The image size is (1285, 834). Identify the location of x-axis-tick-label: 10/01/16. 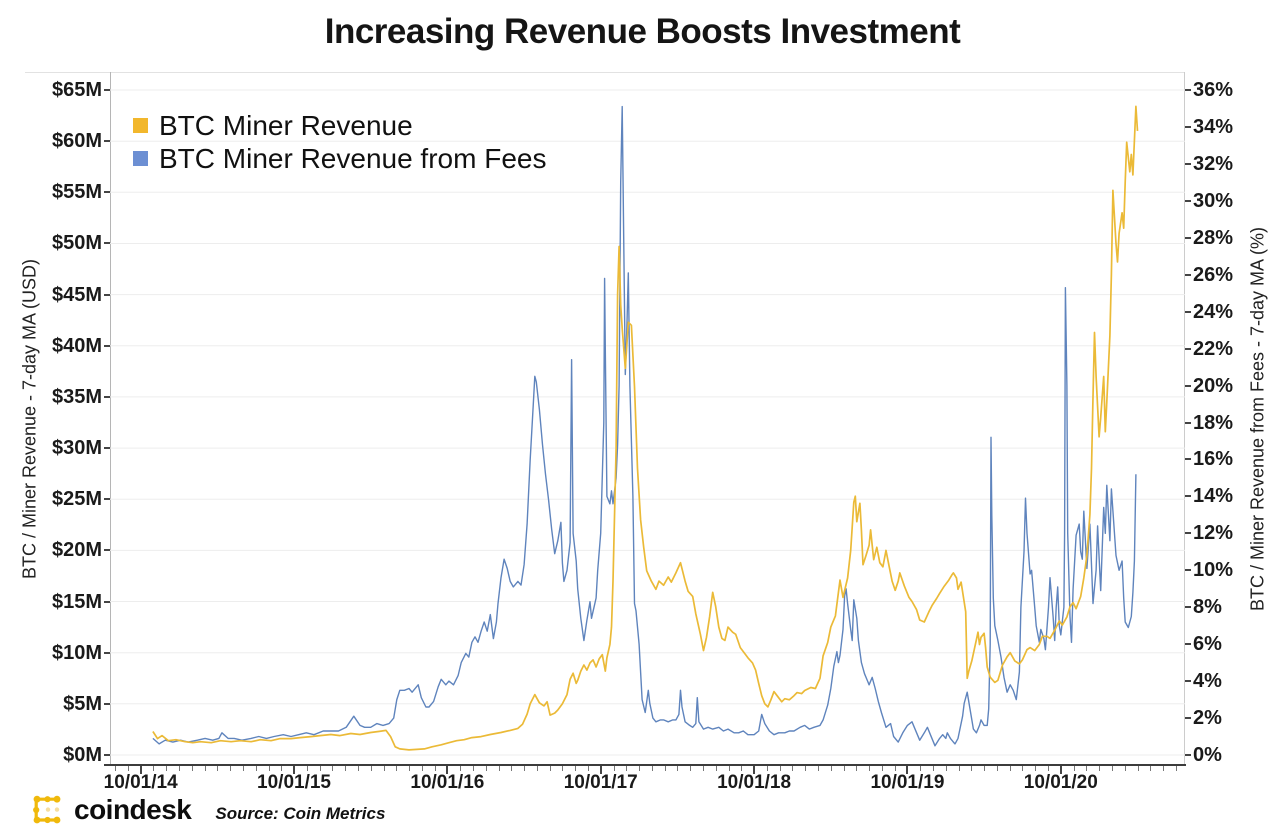
(447, 782).